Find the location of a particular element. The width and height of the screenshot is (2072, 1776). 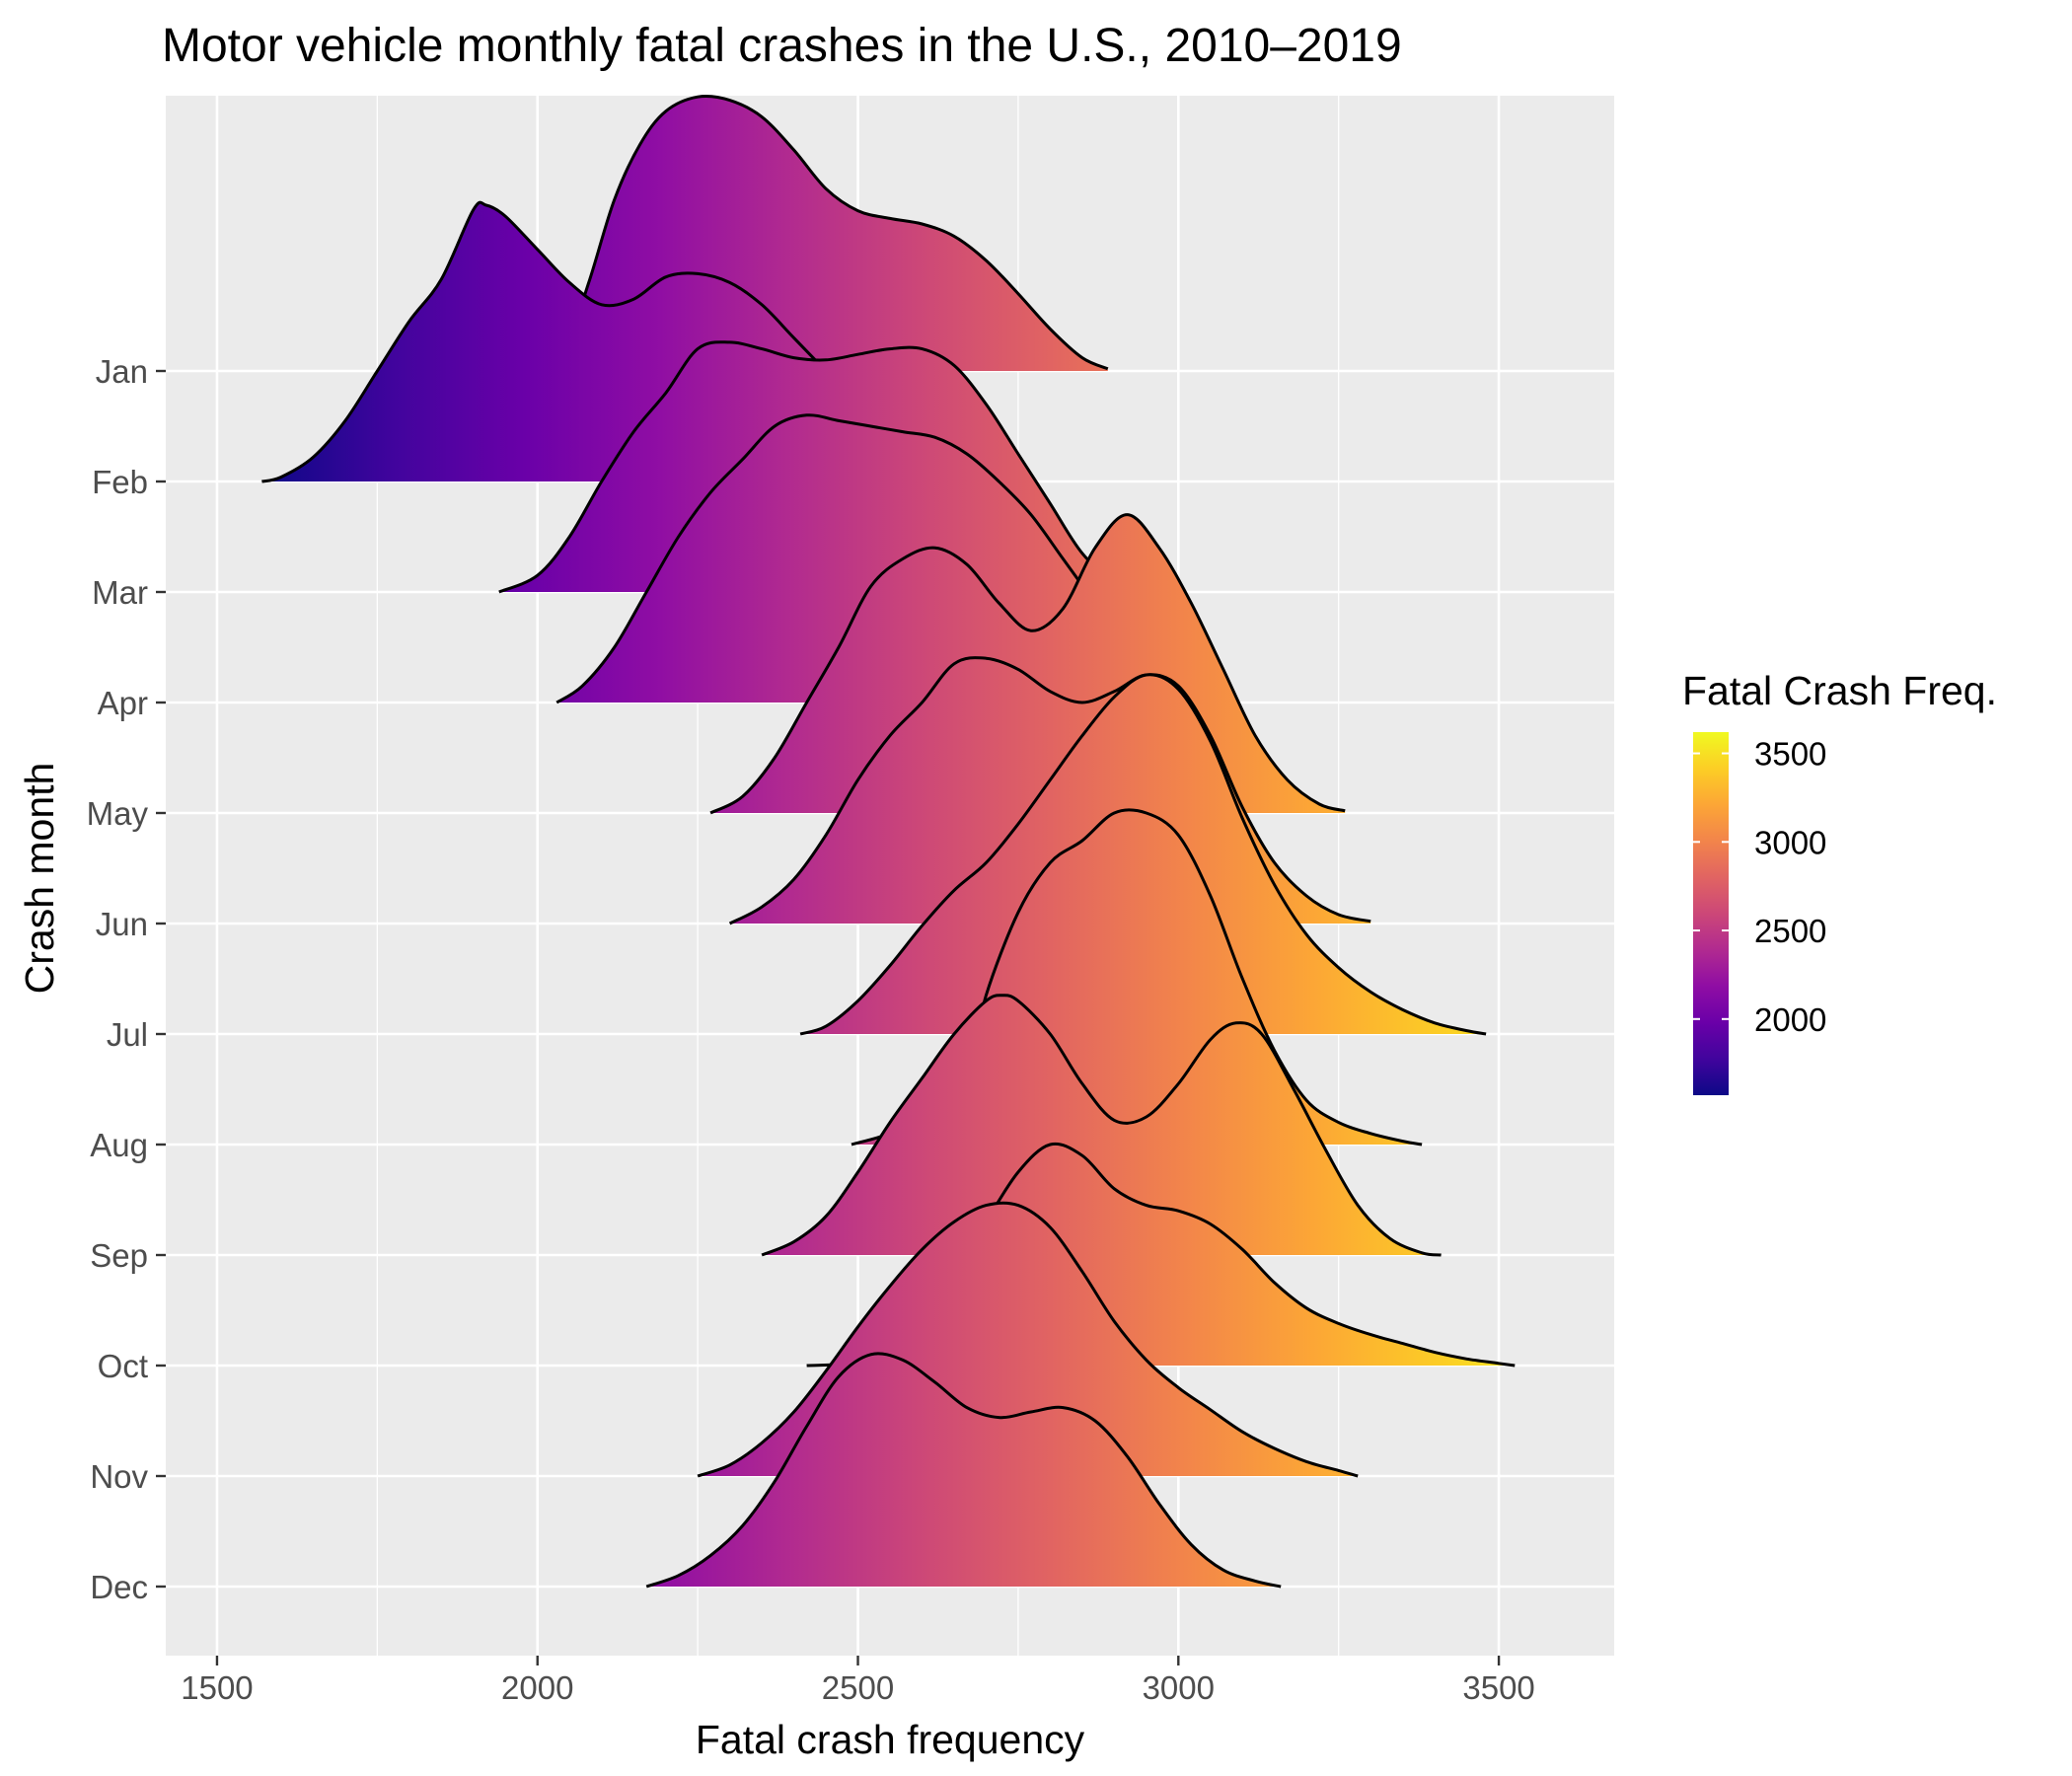

y-tick-label: May is located at coordinates (118, 814).